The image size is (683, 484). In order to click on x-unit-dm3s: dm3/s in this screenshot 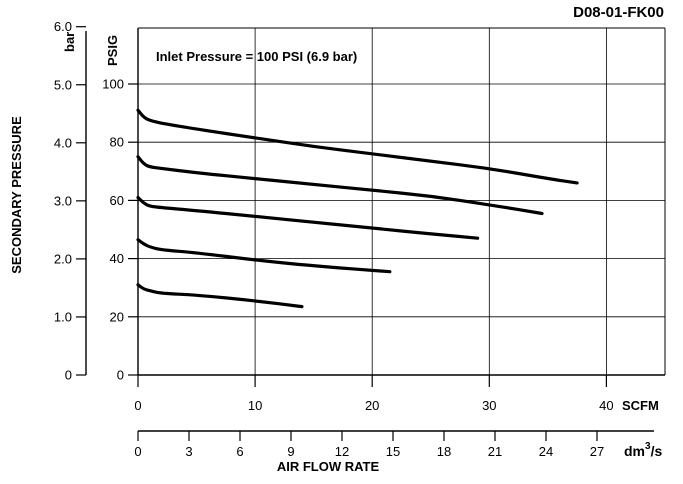, I will do `click(643, 450)`.